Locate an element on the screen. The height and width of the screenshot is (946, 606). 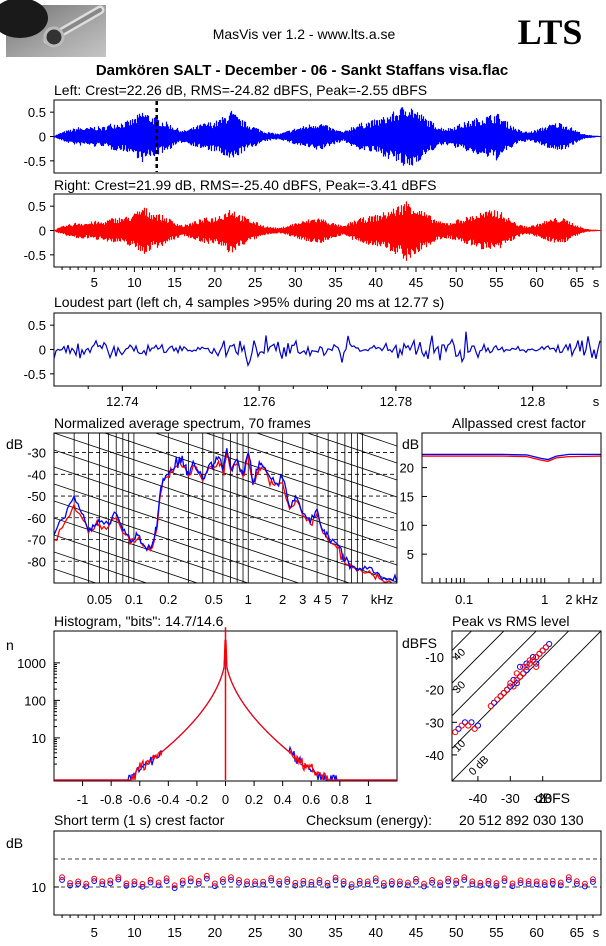
ytick-label: 10 is located at coordinates (407, 525).